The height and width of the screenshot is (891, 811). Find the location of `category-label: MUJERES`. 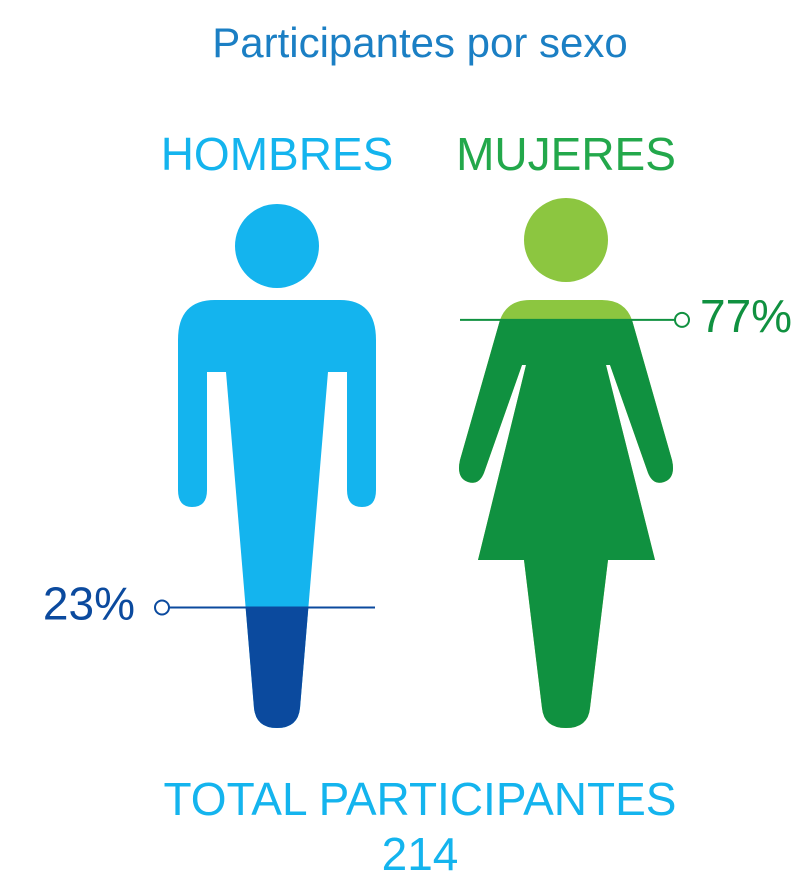

category-label: MUJERES is located at coordinates (566, 154).